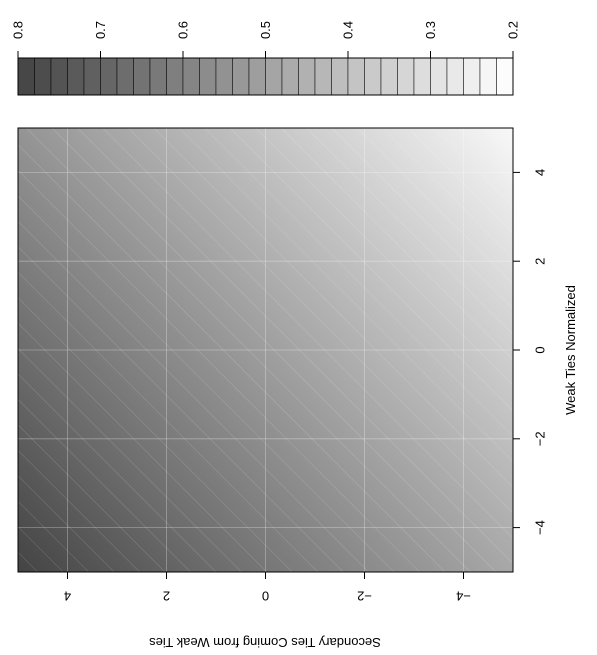  What do you see at coordinates (265, 596) in the screenshot?
I see `y-tick-label: 0` at bounding box center [265, 596].